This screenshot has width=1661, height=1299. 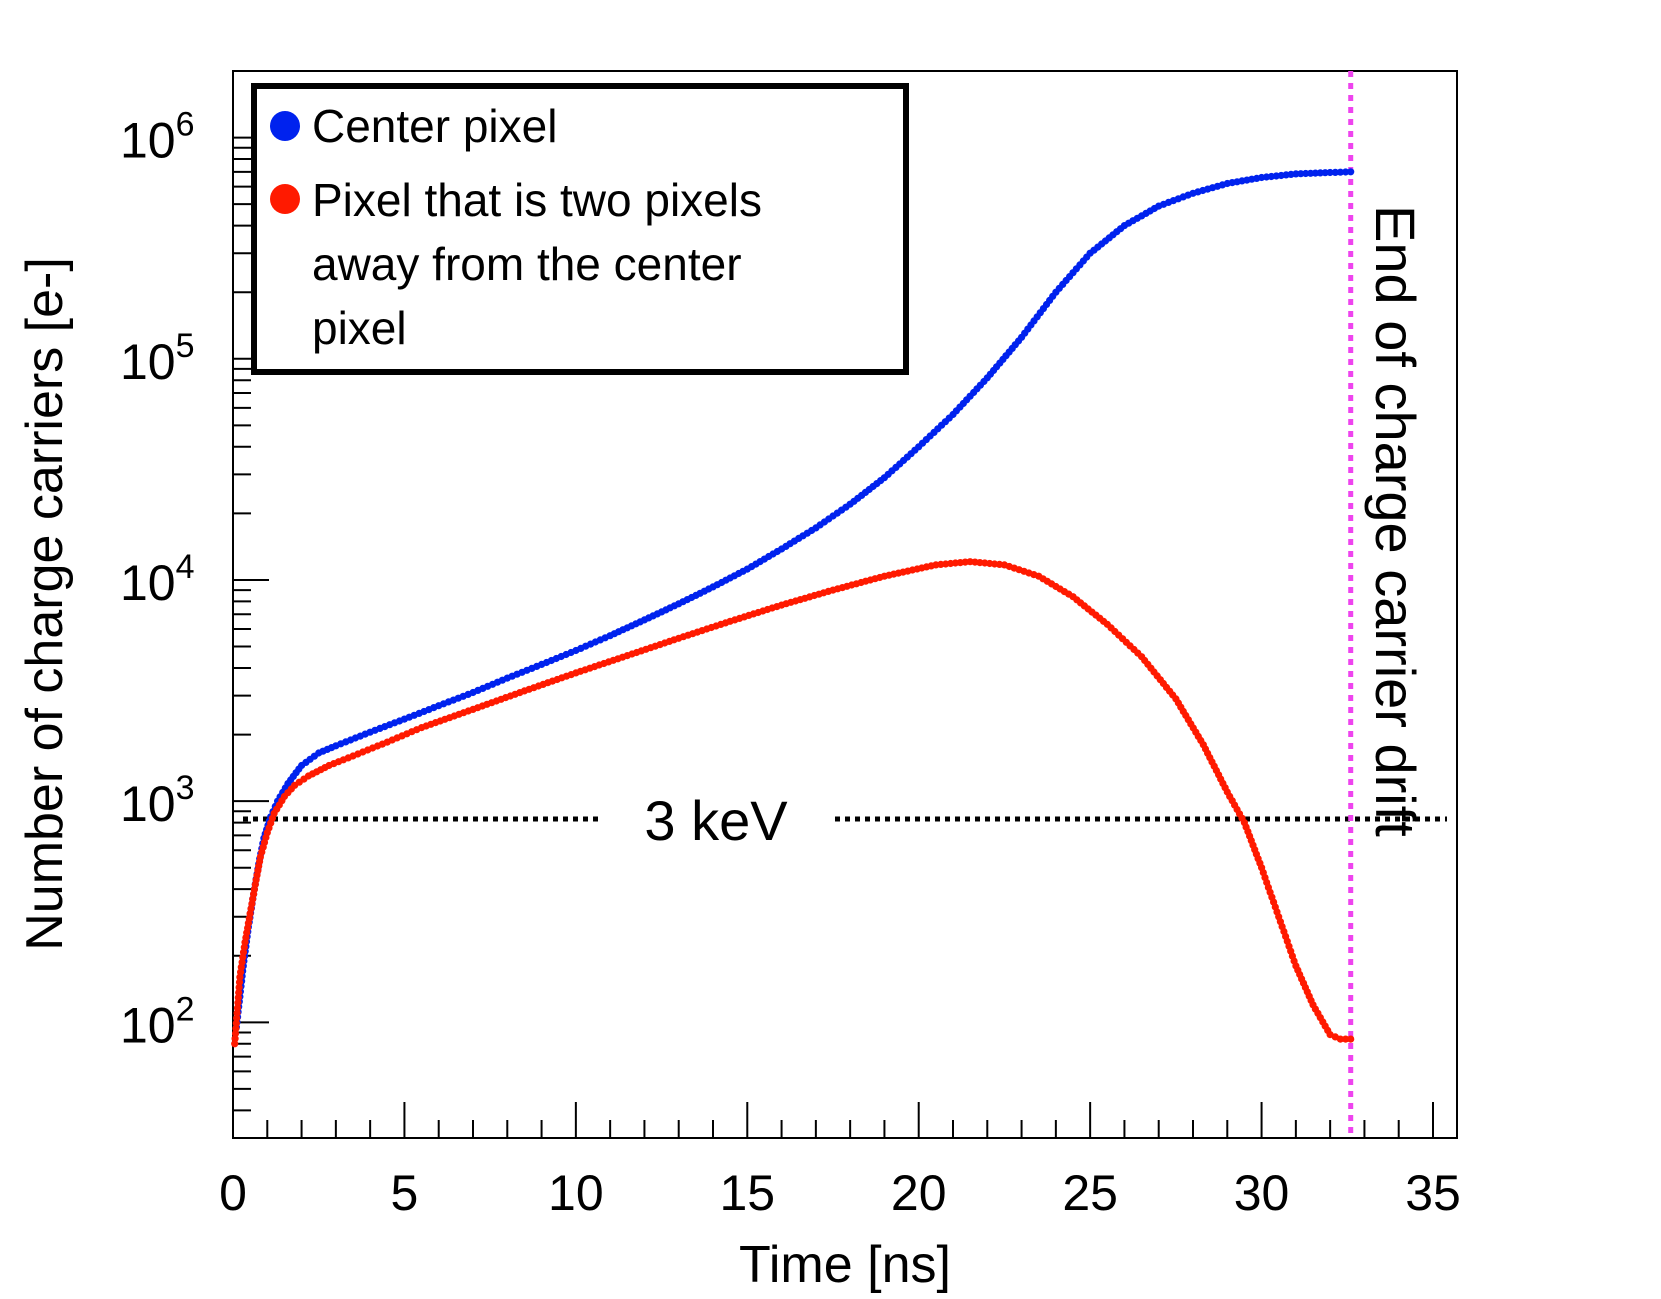 What do you see at coordinates (833, 1120) in the screenshot?
I see `x-axis-ticks` at bounding box center [833, 1120].